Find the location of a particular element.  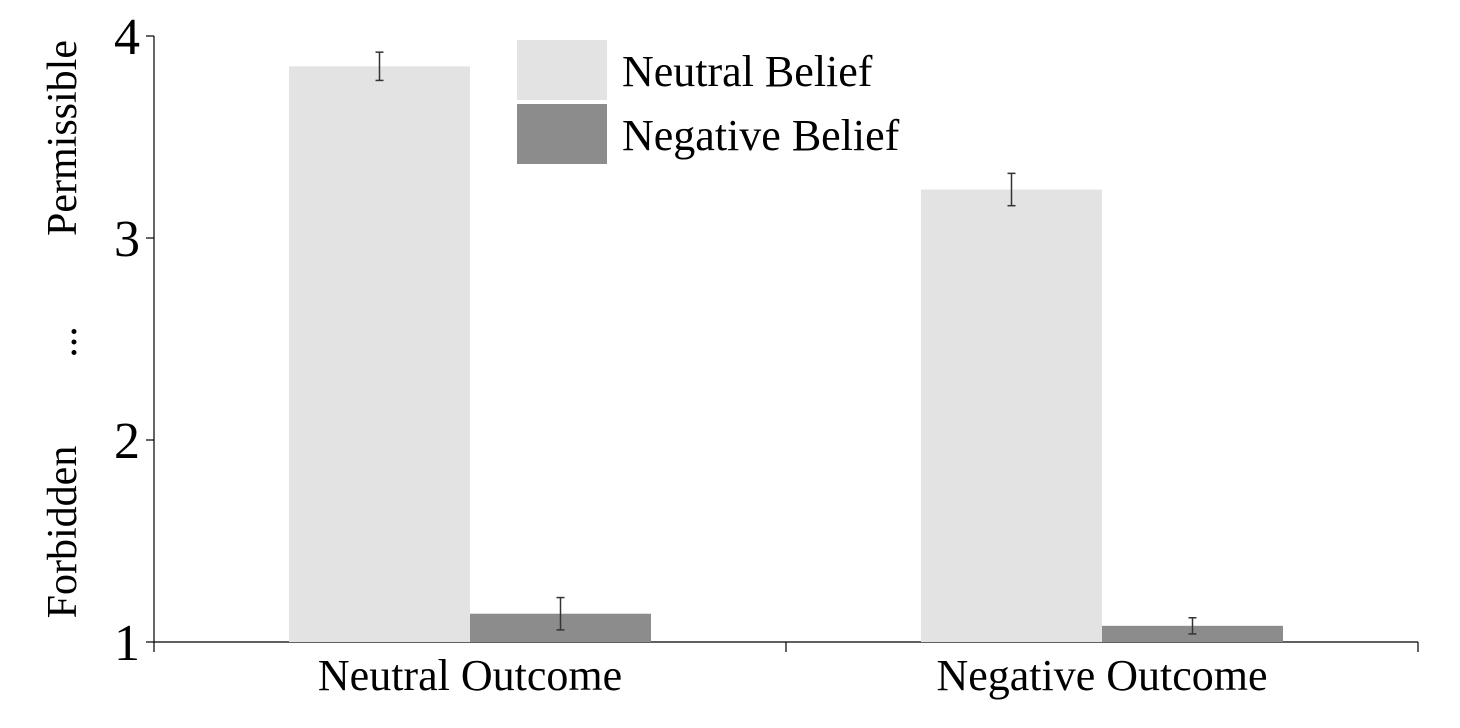

legend: Neutral Belief Negative Belief is located at coordinates (708, 102).